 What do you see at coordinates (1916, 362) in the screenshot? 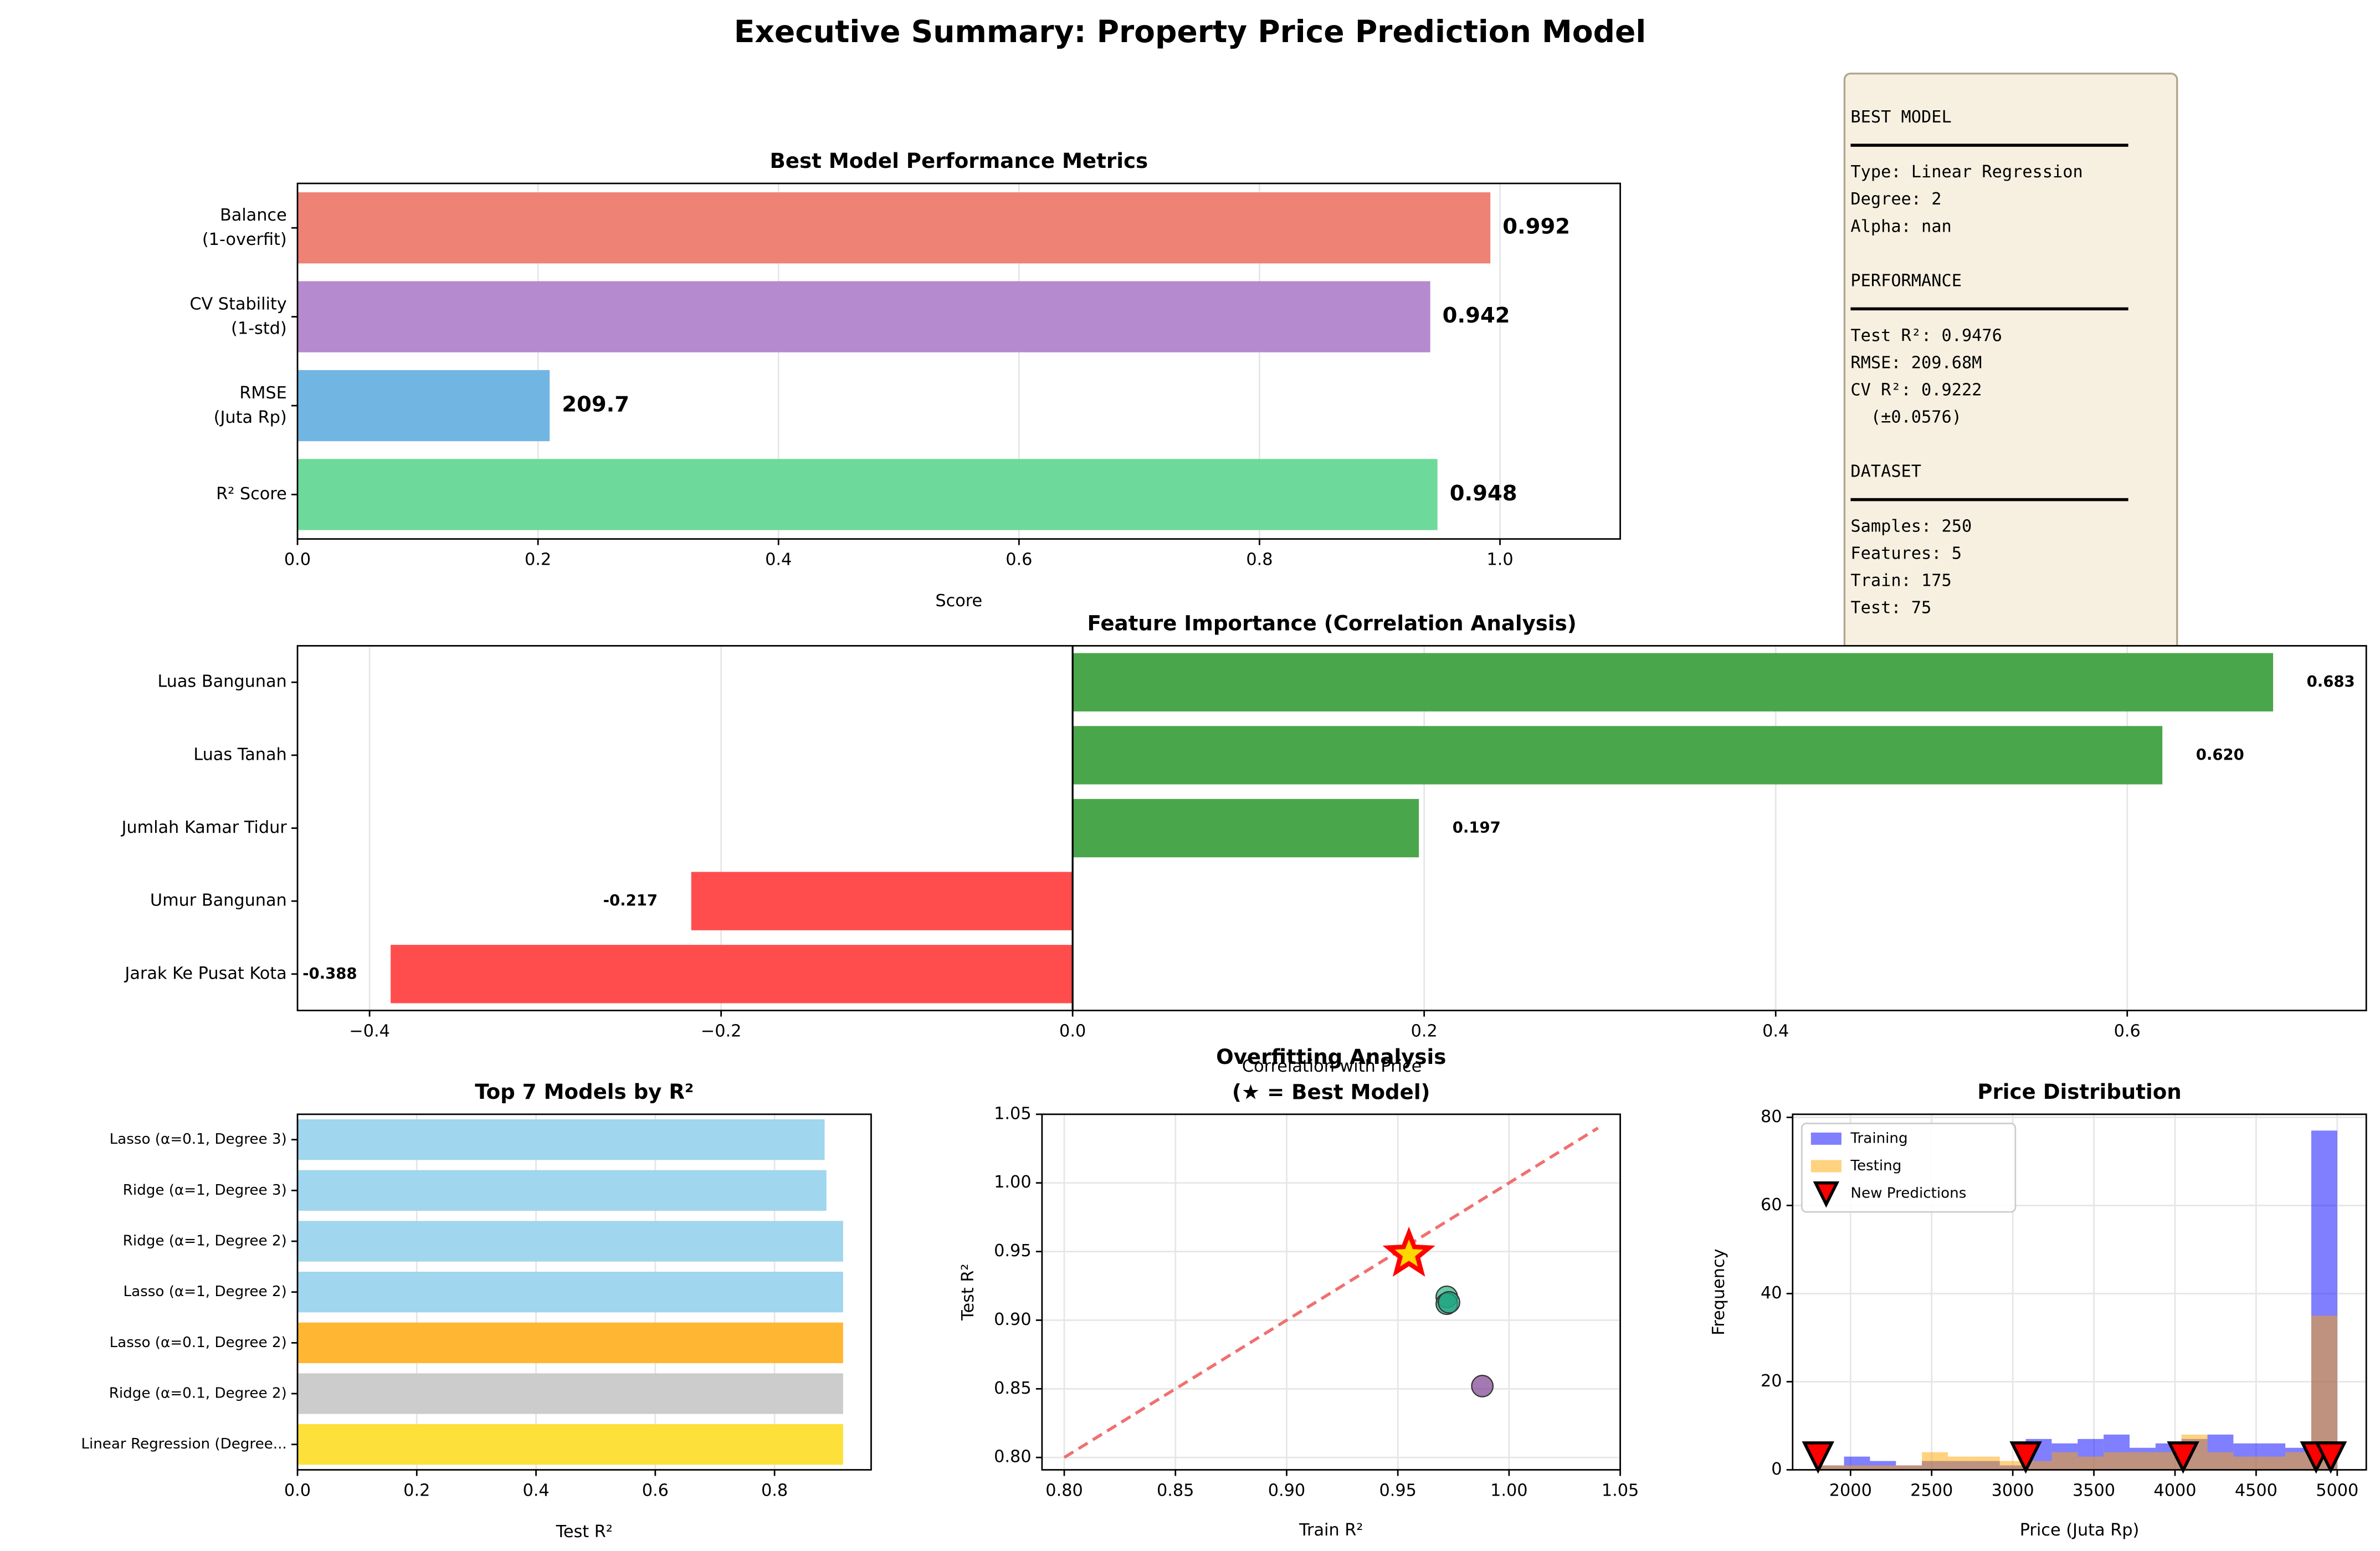
I see `info-line: RMSE: 209.68M` at bounding box center [1916, 362].